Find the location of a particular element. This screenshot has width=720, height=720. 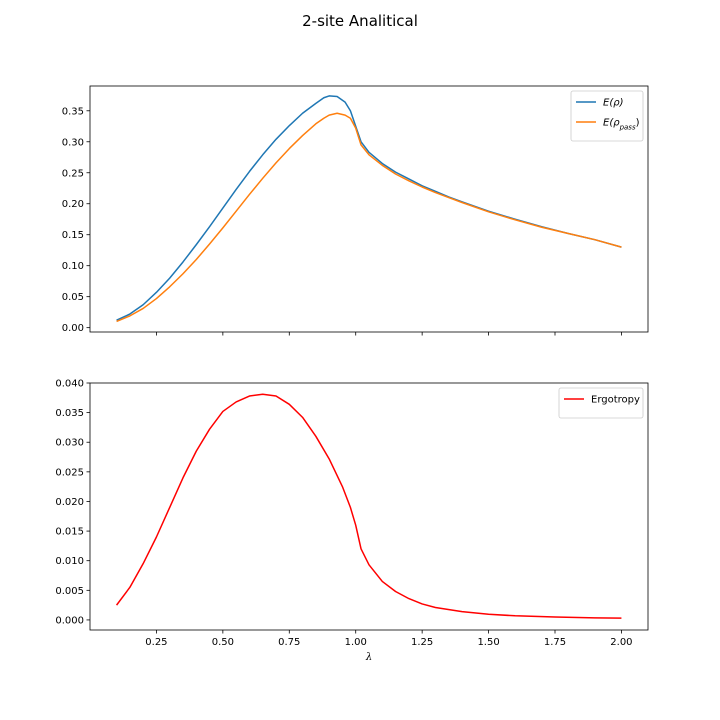

x-tick-label: 0.50 is located at coordinates (223, 642).